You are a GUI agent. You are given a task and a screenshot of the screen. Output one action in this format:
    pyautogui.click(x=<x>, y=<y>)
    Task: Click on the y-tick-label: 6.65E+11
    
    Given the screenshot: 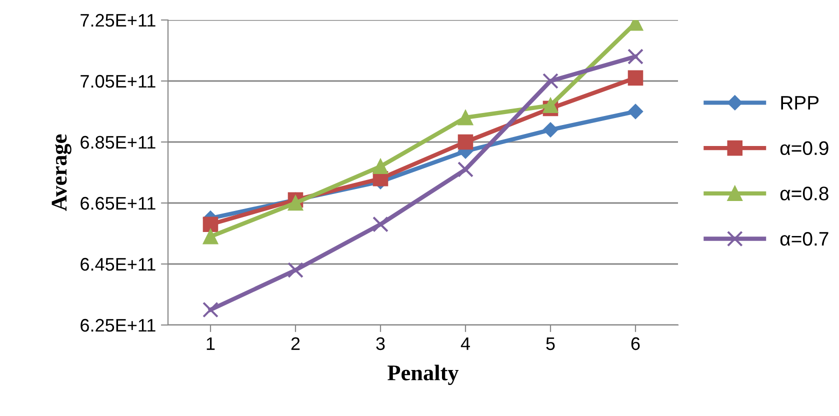 What is the action you would take?
    pyautogui.click(x=118, y=203)
    